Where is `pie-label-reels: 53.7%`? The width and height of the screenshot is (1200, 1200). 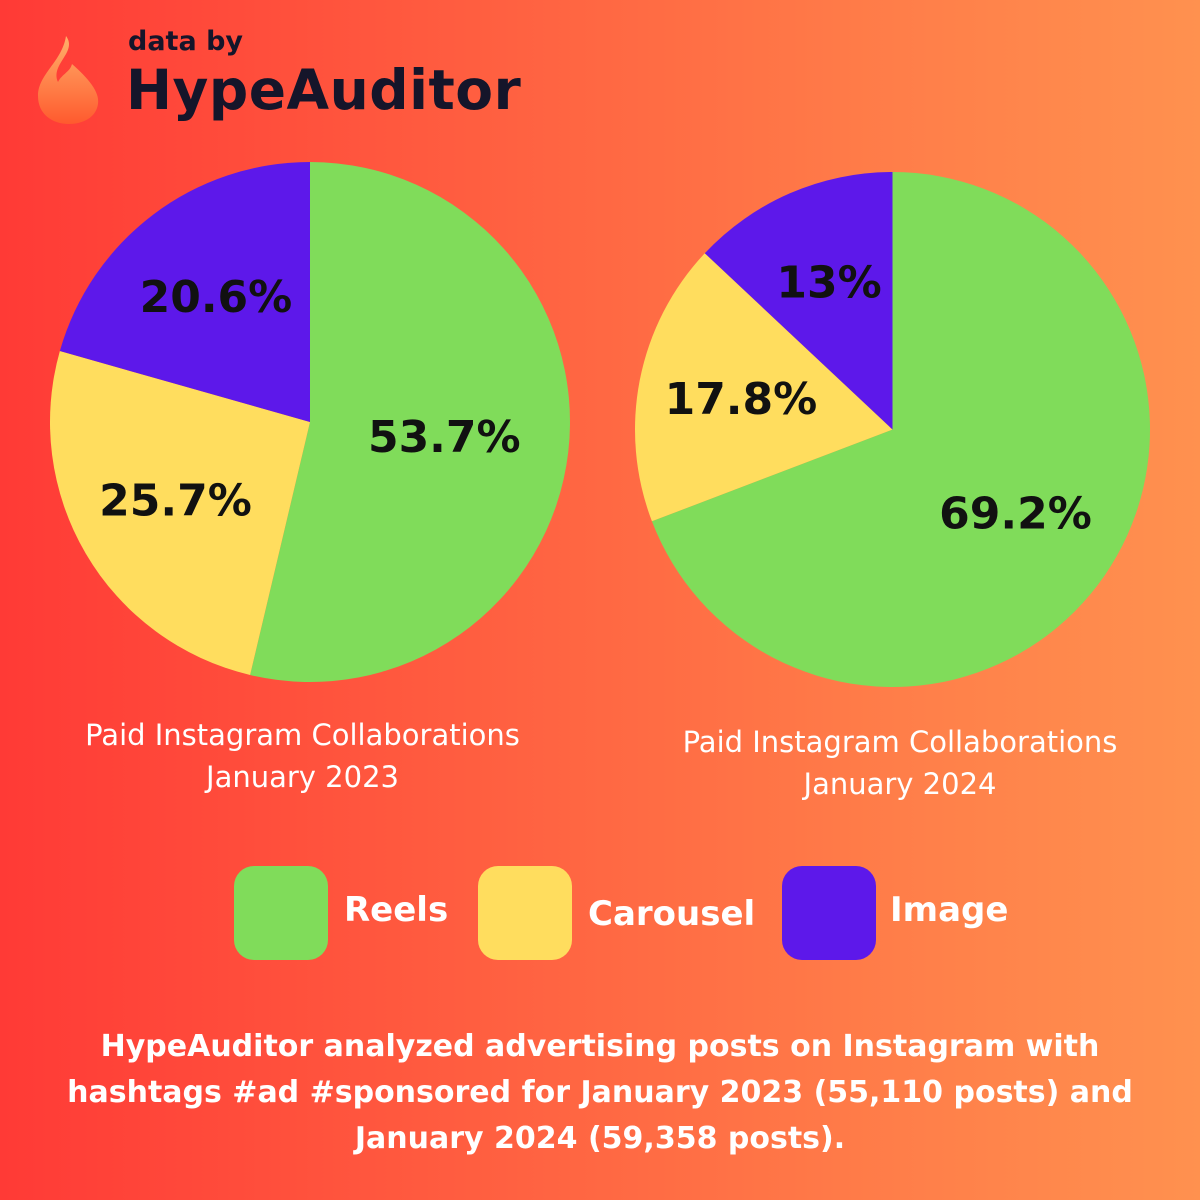 pie-label-reels: 53.7% is located at coordinates (444, 437).